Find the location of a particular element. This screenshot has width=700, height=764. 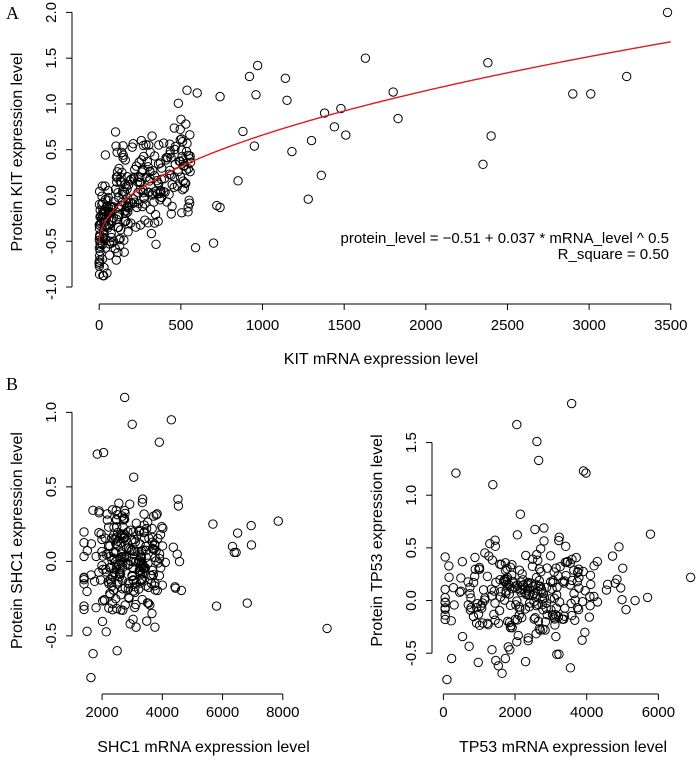

x-tick-label: 3000 is located at coordinates (588, 325).